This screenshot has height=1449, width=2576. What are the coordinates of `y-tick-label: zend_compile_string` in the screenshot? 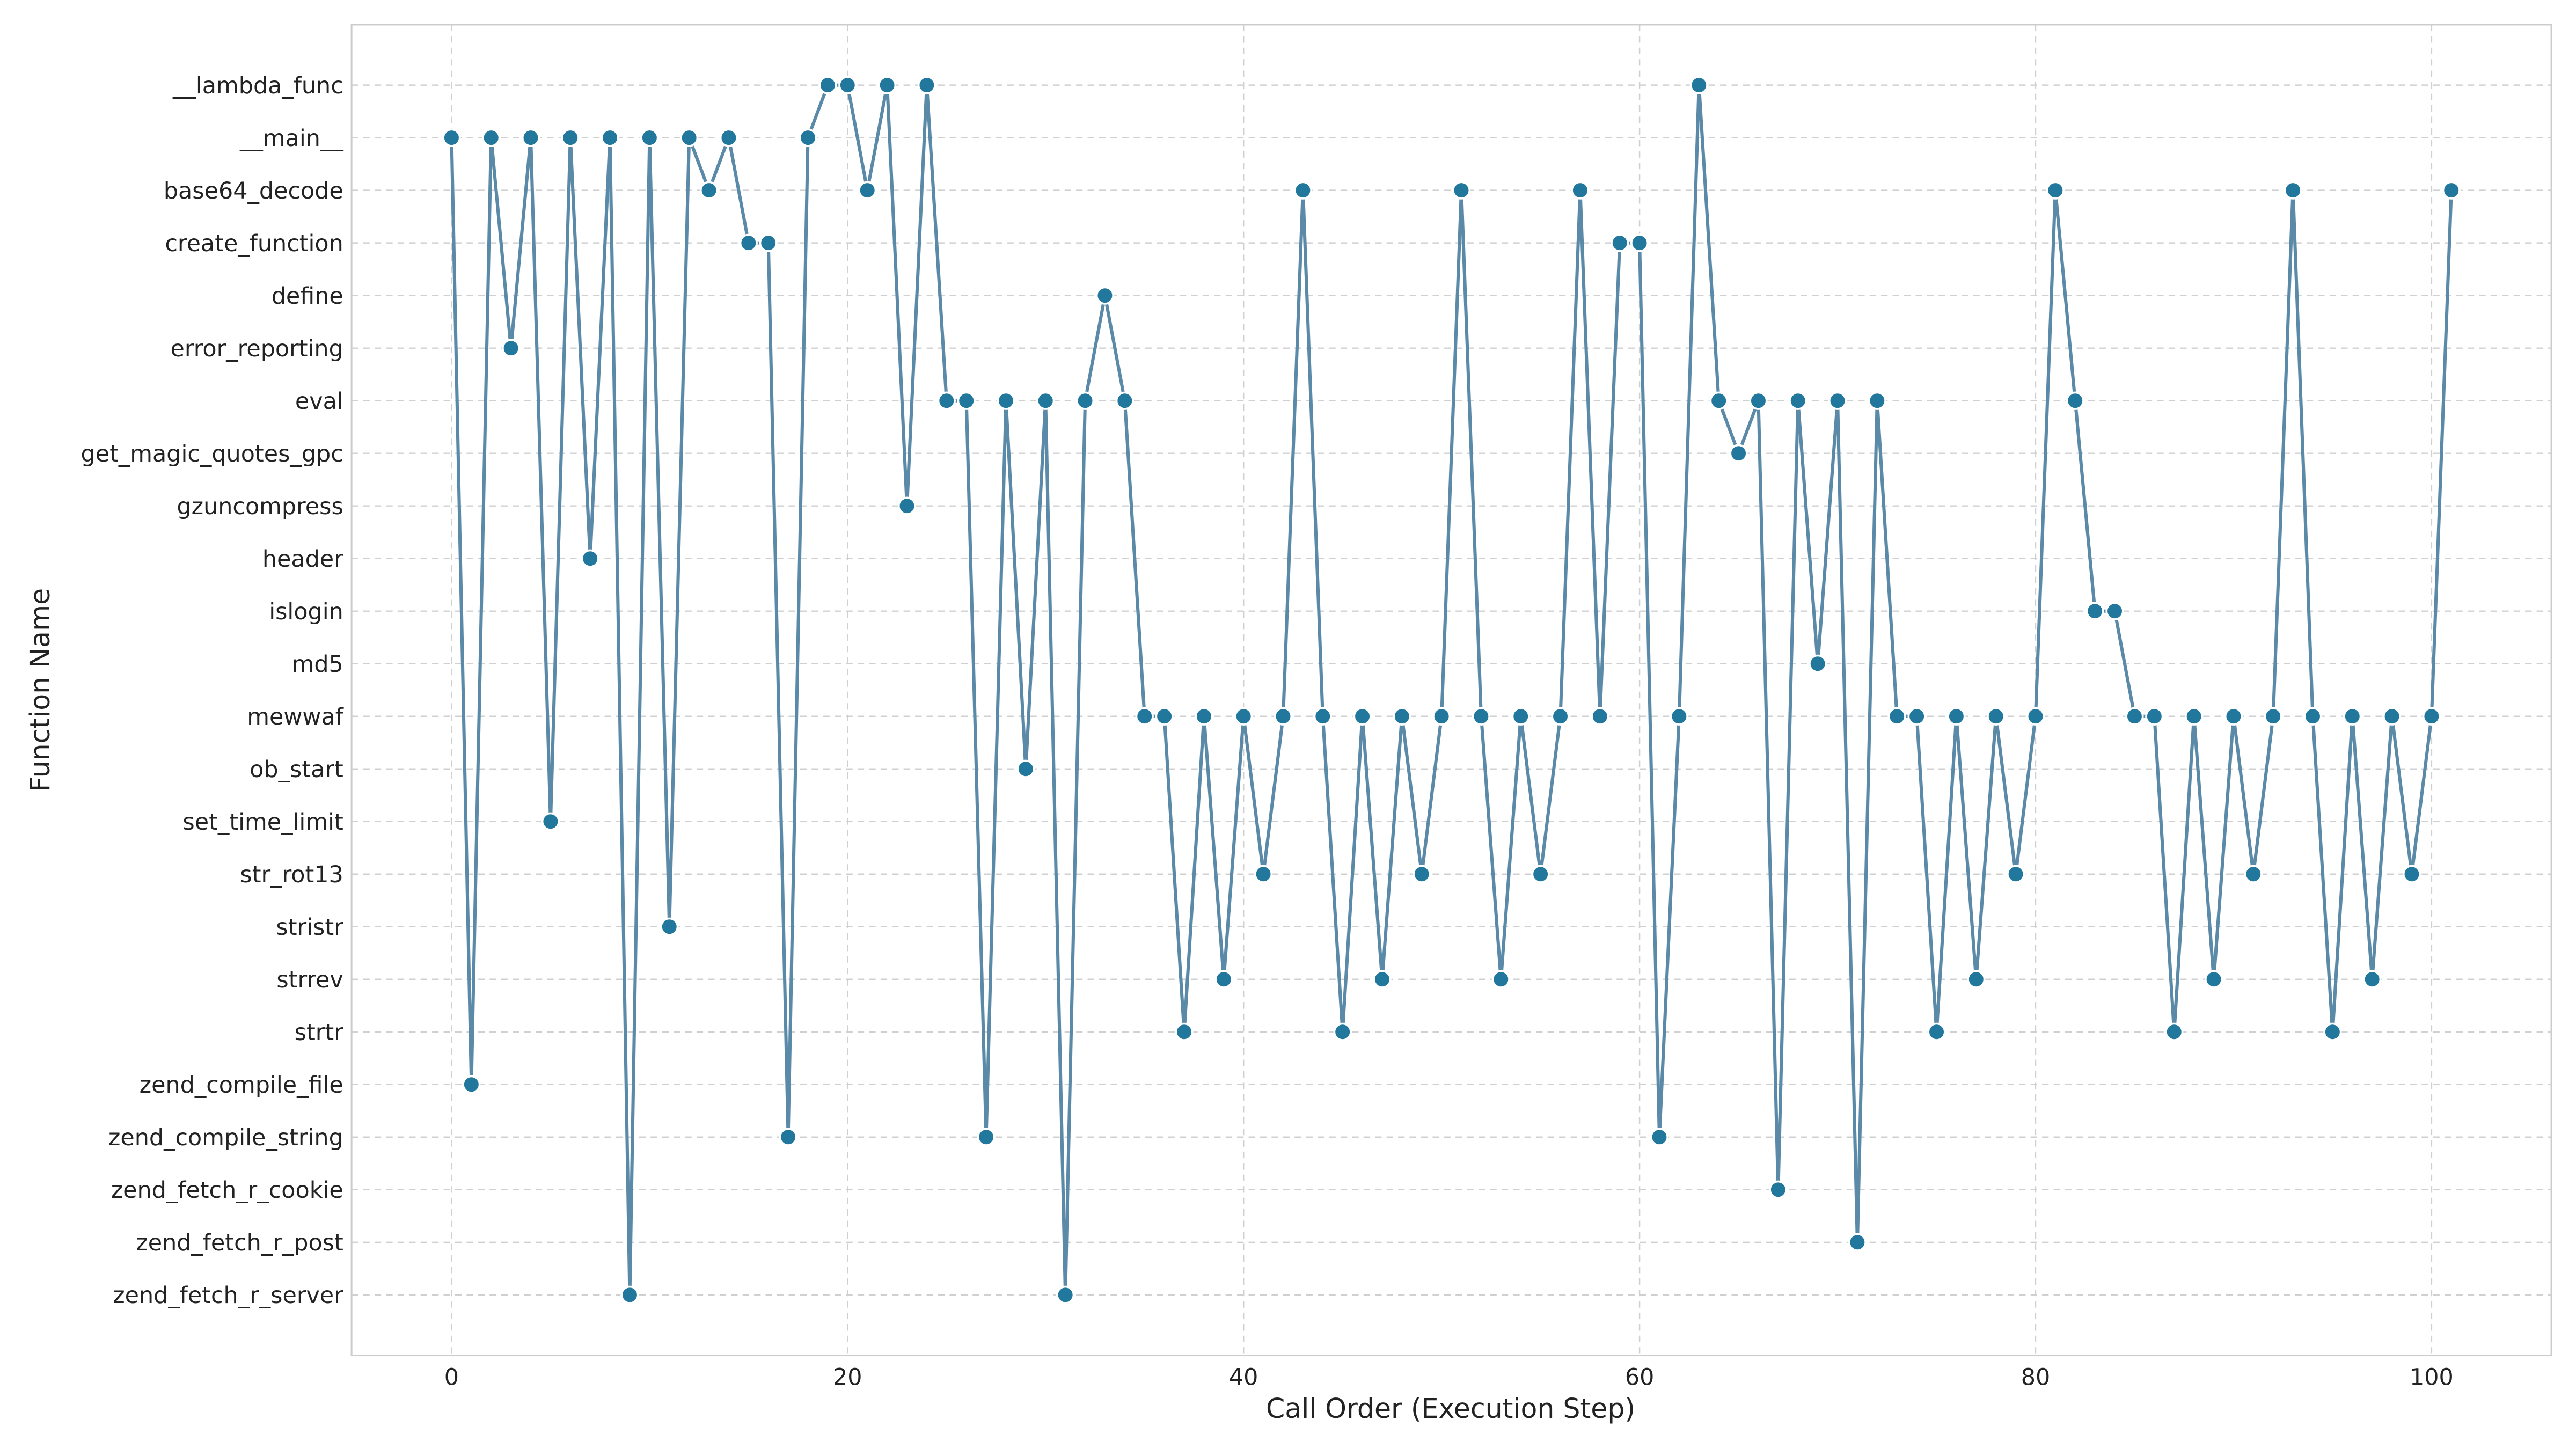 It's located at (225, 1137).